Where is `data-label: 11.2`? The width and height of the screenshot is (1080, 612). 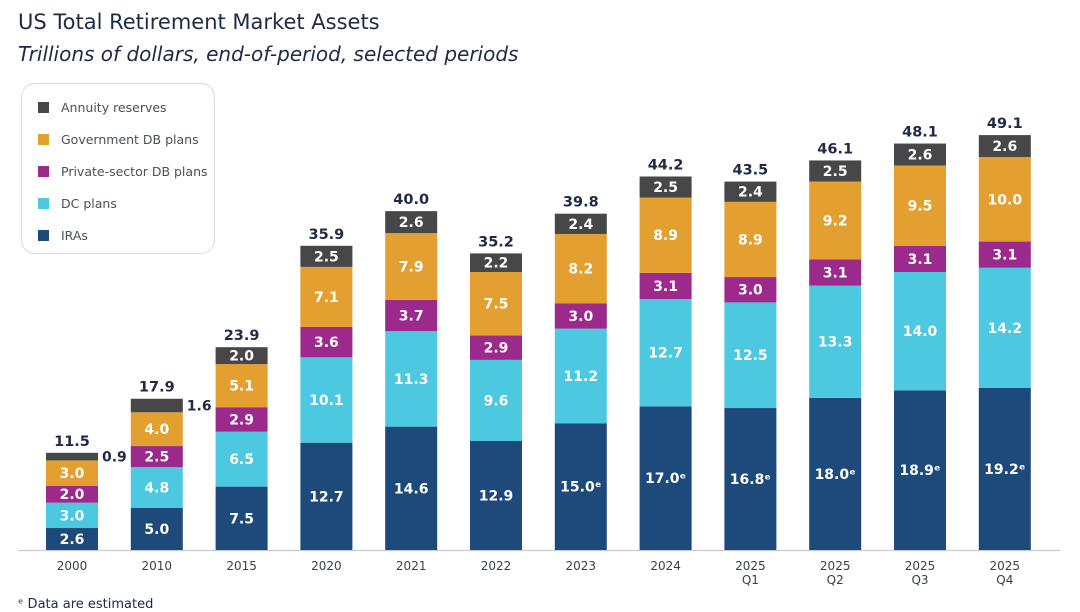
data-label: 11.2 is located at coordinates (581, 377).